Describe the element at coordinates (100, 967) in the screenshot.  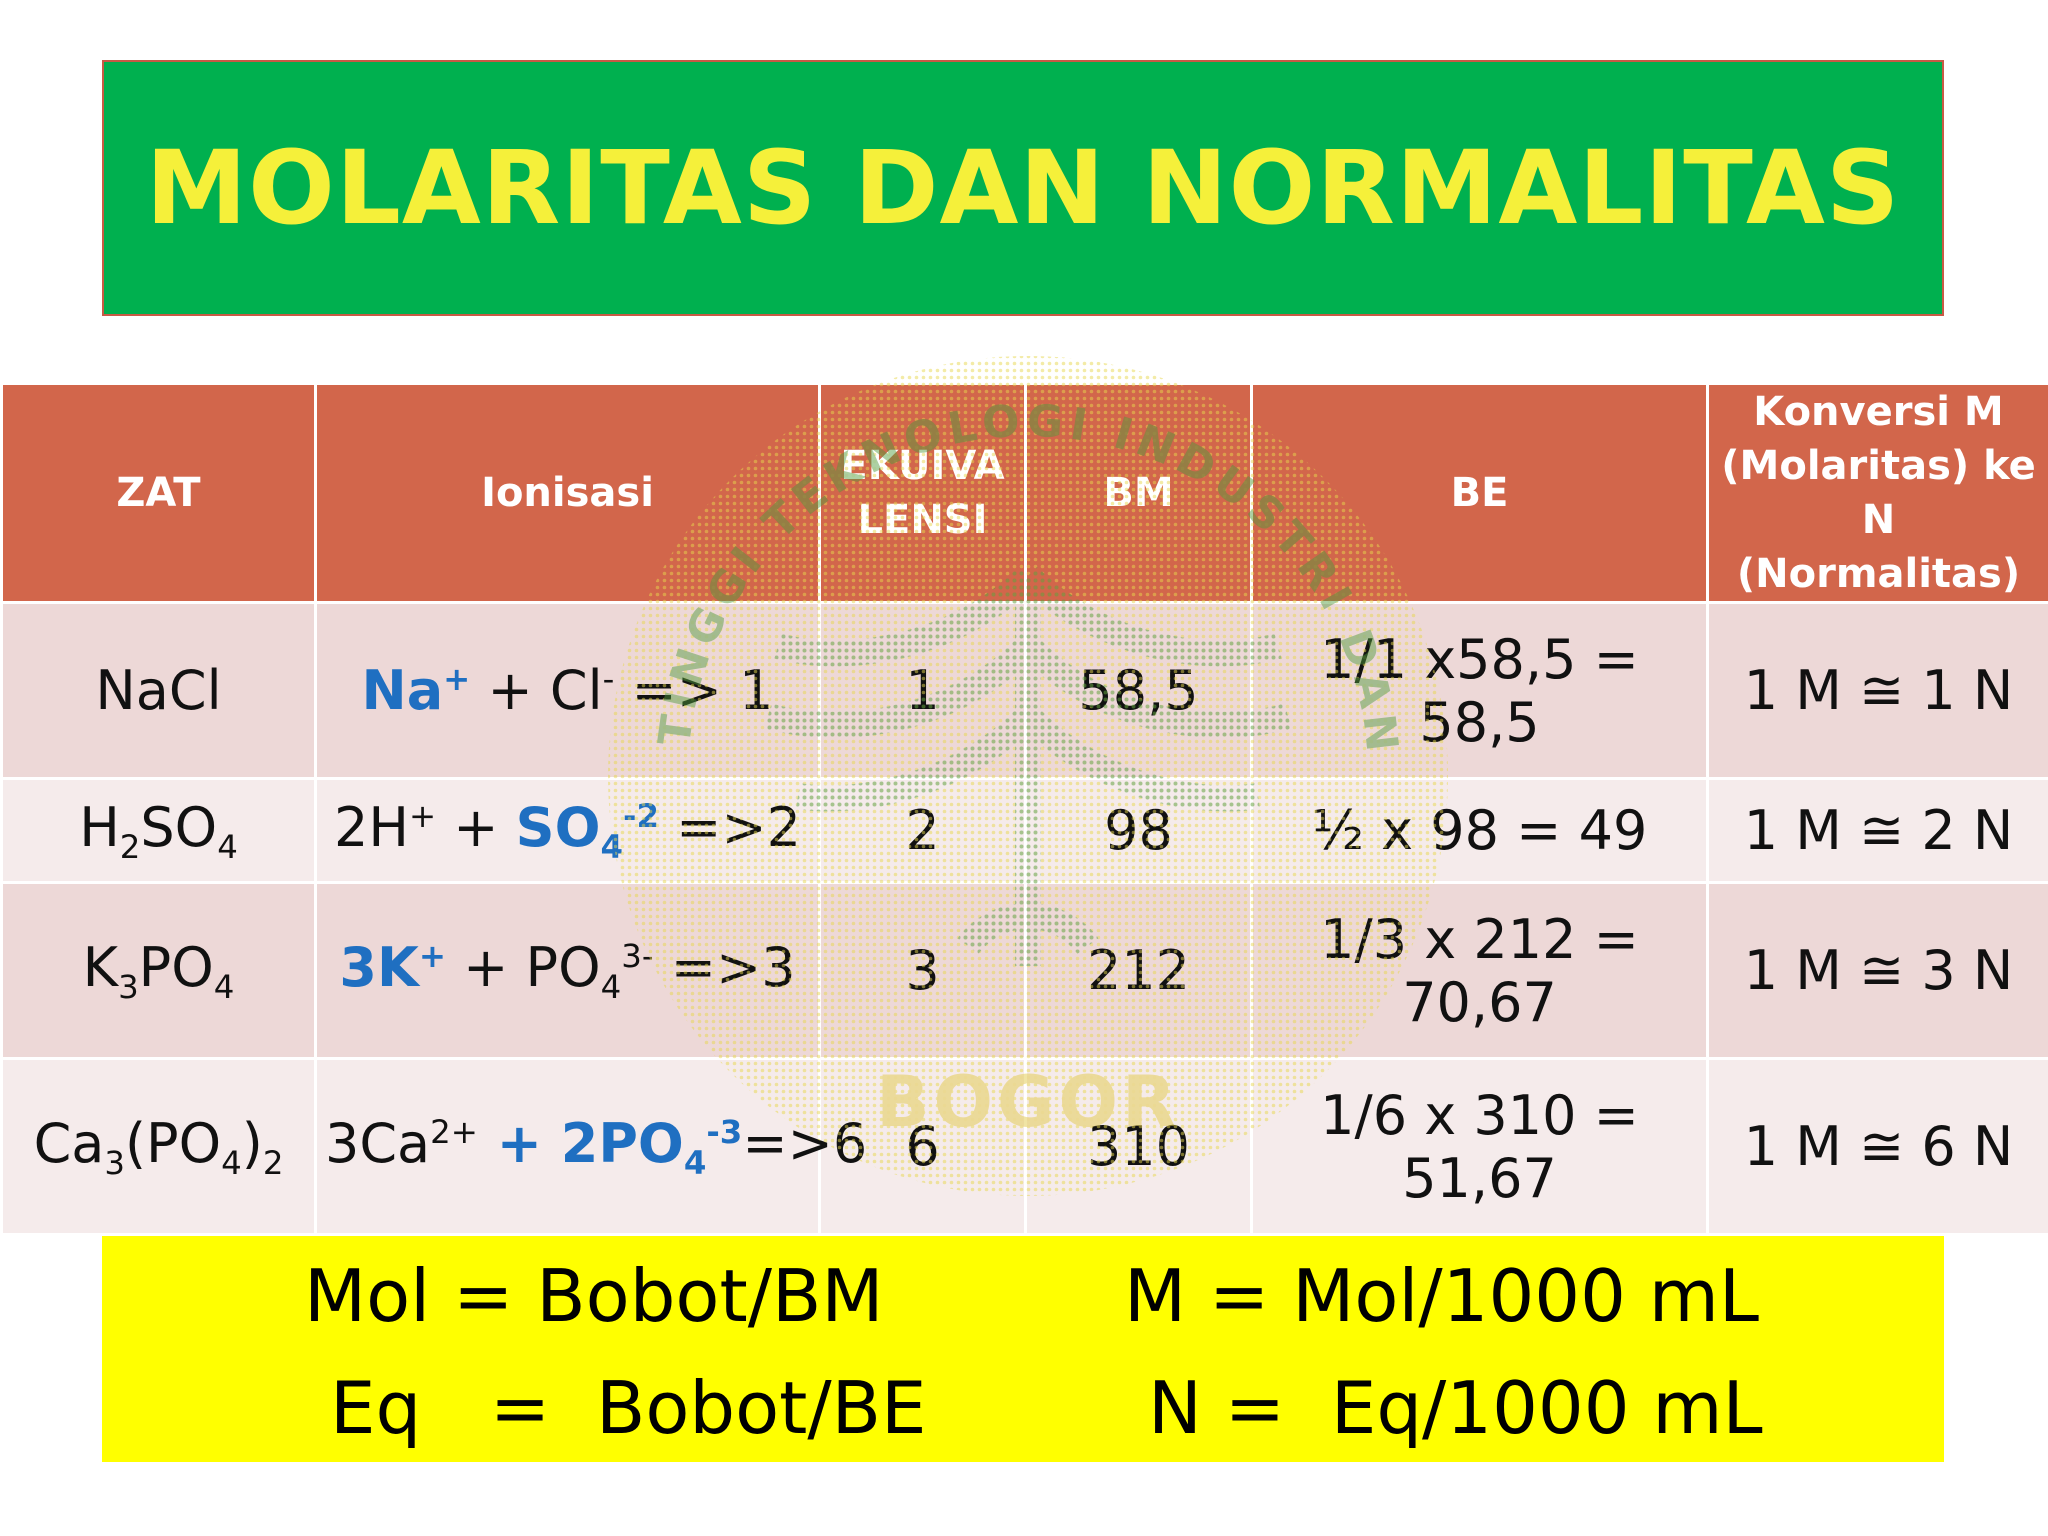
I see `zat-part: K` at that location.